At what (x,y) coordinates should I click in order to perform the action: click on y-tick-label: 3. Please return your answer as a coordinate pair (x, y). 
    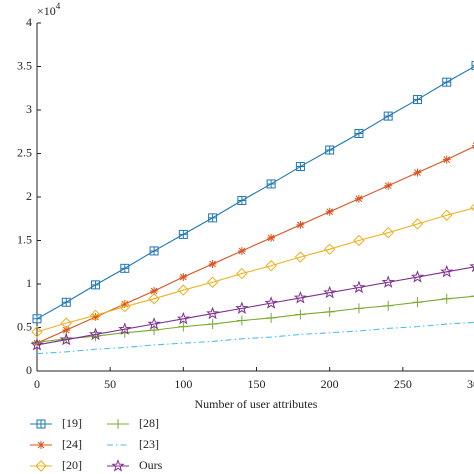
    Looking at the image, I should click on (29, 109).